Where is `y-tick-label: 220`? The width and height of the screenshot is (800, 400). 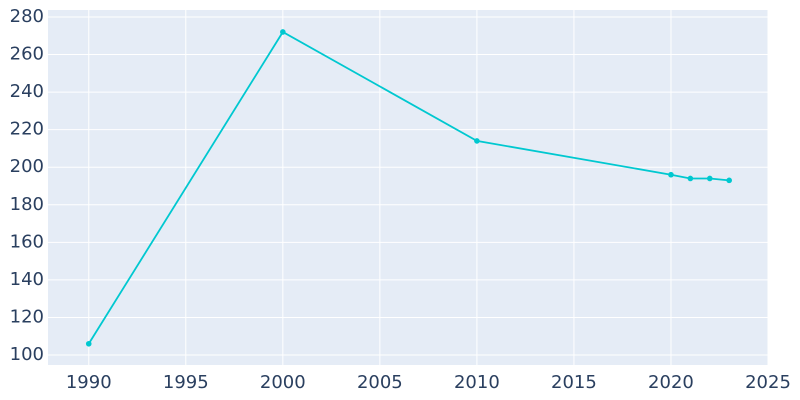 y-tick-label: 220 is located at coordinates (27, 129).